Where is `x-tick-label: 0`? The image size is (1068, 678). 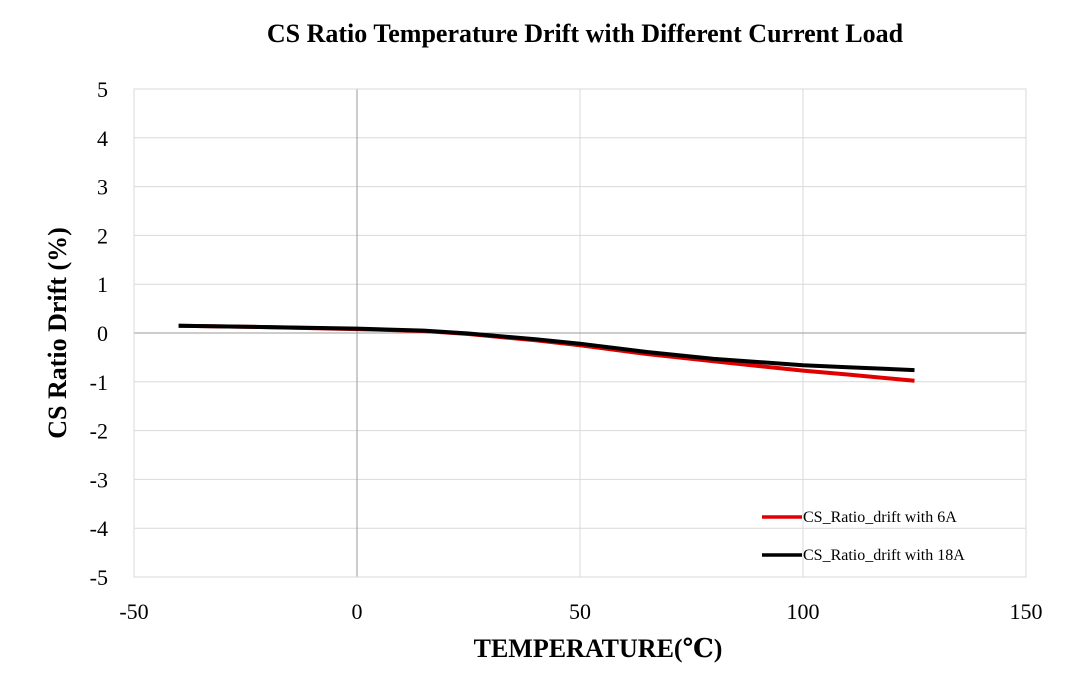 x-tick-label: 0 is located at coordinates (357, 611).